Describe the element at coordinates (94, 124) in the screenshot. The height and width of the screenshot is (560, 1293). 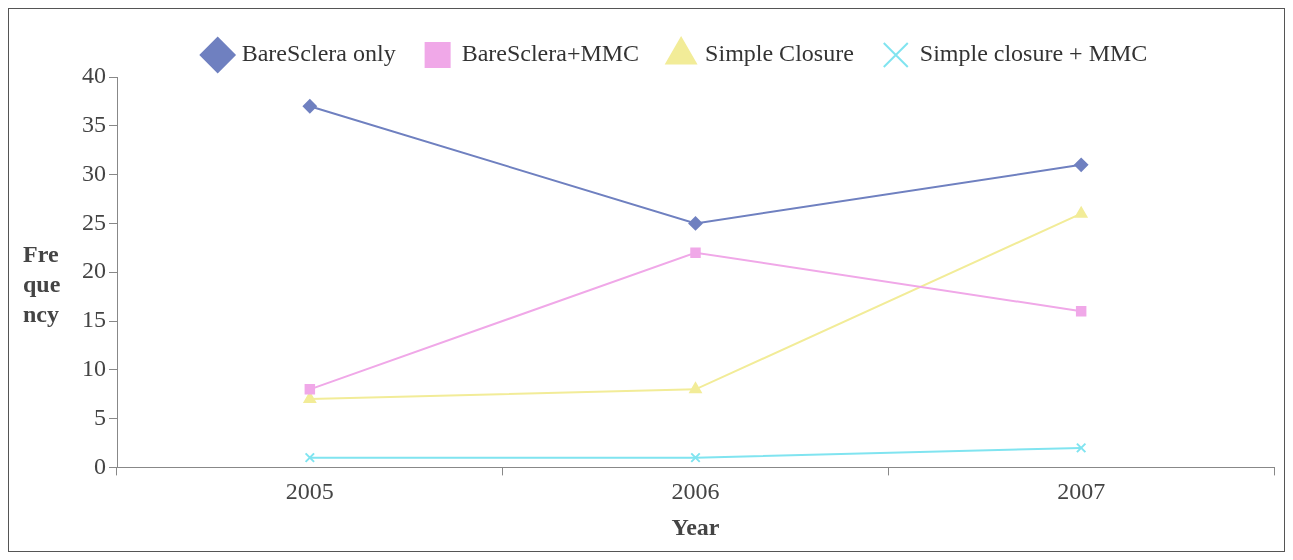
I see `y-tick-label: 35` at that location.